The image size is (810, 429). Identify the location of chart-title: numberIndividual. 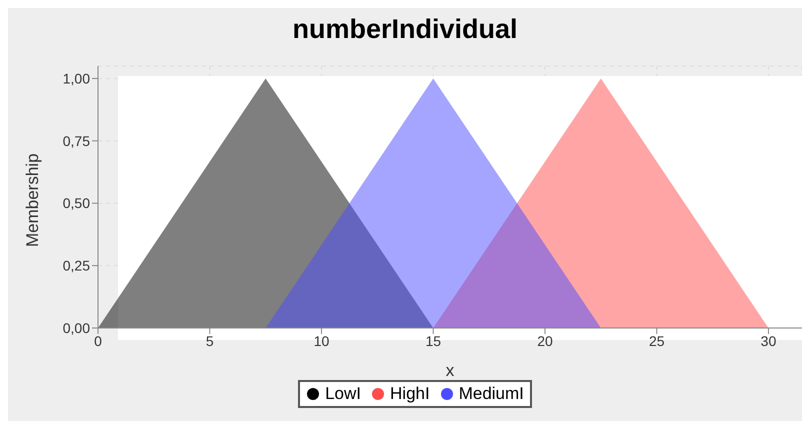
(405, 29).